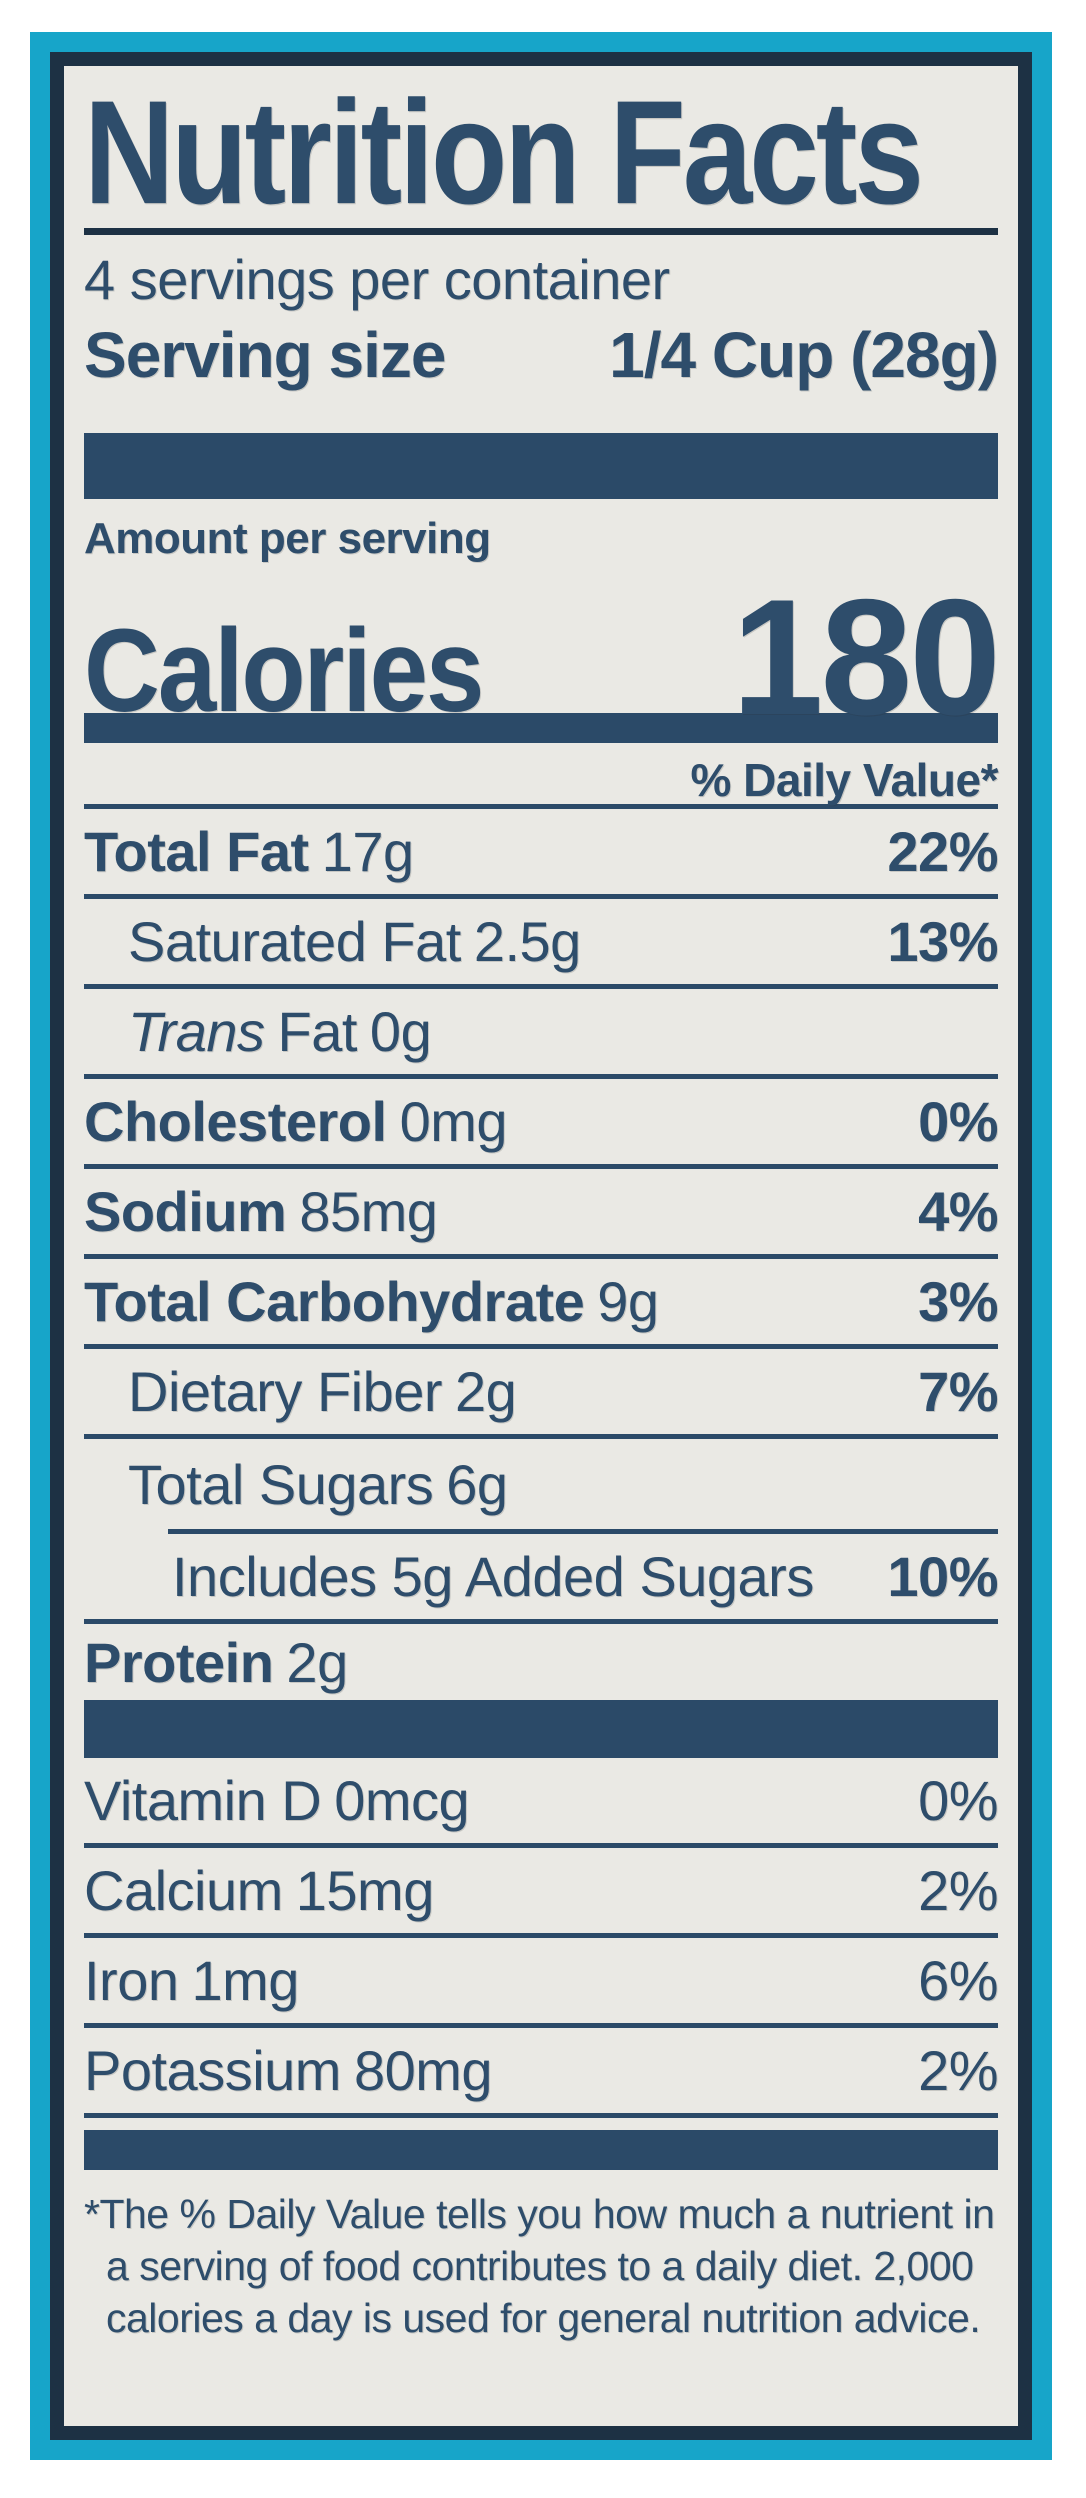 The image size is (1086, 2498). I want to click on serving-size-value: 1/4 Cup (28g), so click(804, 355).